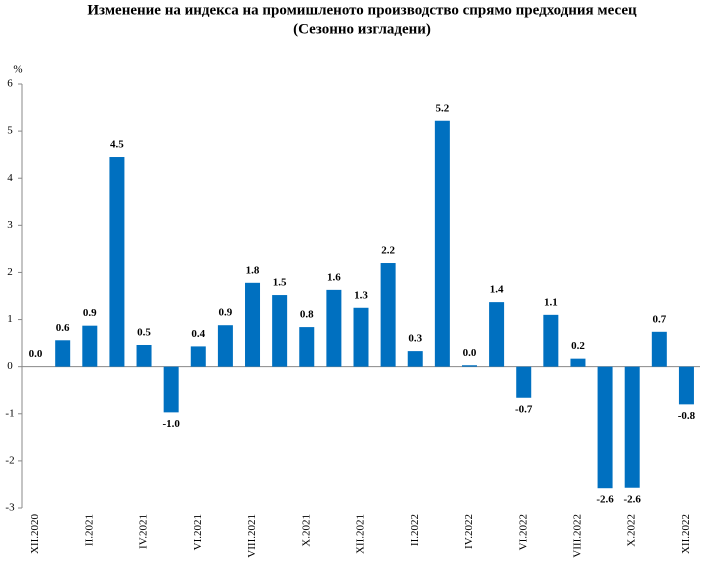 This screenshot has height=572, width=714. I want to click on x-tick-label: XII.2022, so click(686, 534).